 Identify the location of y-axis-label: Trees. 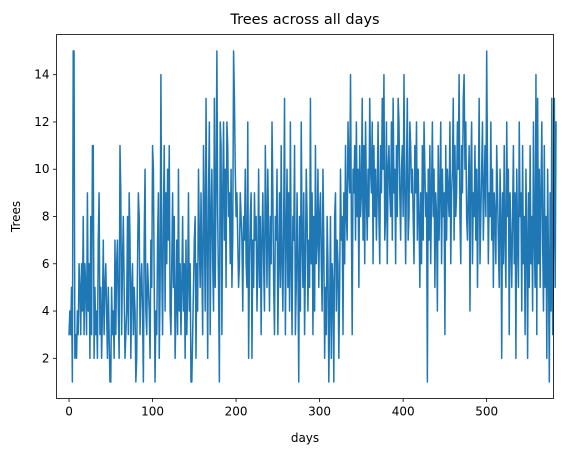
(16, 217).